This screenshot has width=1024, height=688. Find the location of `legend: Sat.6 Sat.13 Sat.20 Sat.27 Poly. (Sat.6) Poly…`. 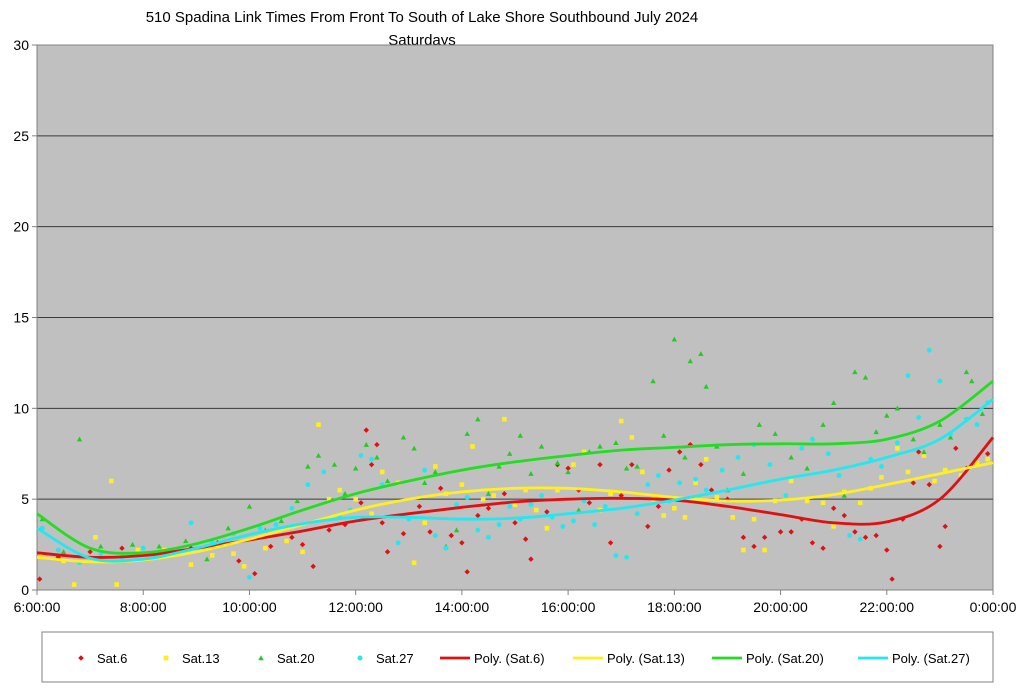

legend: Sat.6 Sat.13 Sat.20 Sat.27 Poly. (Sat.6) Poly… is located at coordinates (524, 658).